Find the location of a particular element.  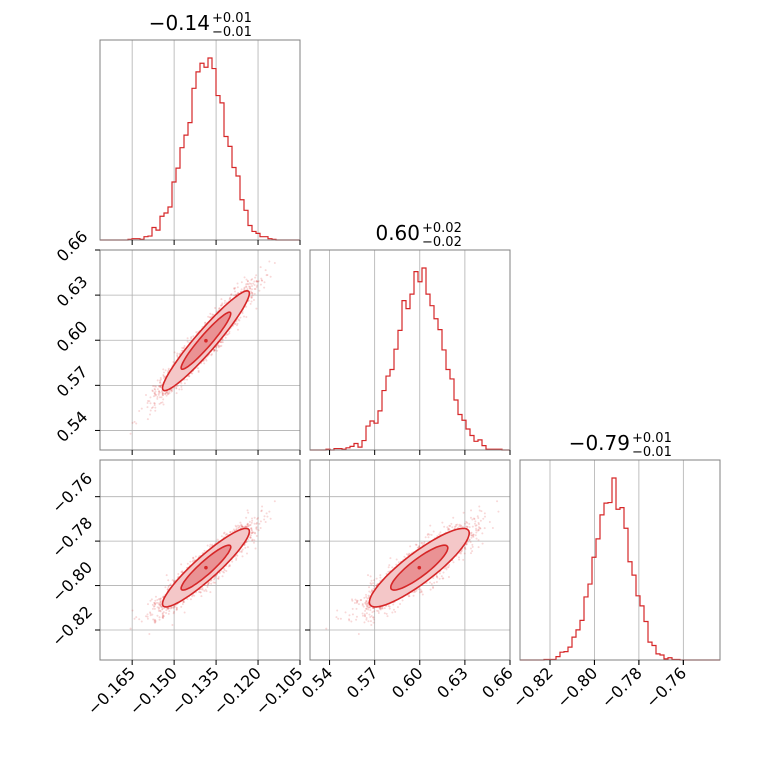

param-minus-error: −0.01 is located at coordinates (652, 452).